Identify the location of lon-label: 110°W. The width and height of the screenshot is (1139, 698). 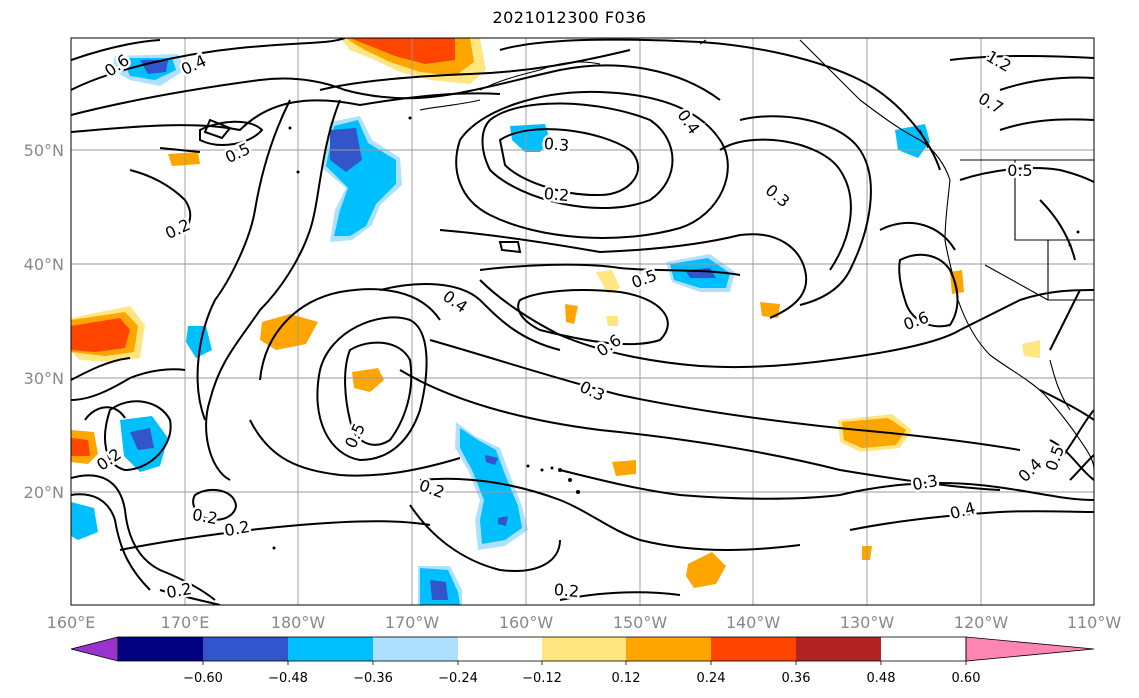
(1094, 622).